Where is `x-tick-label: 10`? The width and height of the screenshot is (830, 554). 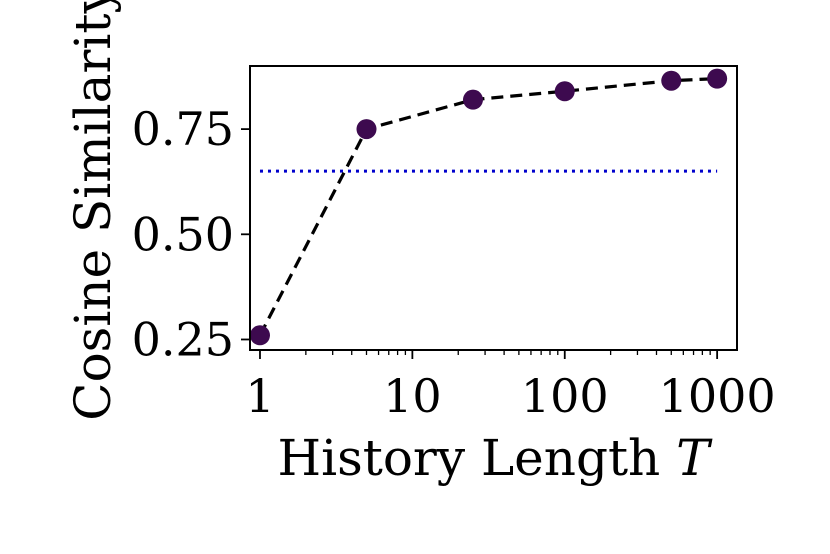
x-tick-label: 10 is located at coordinates (412, 396).